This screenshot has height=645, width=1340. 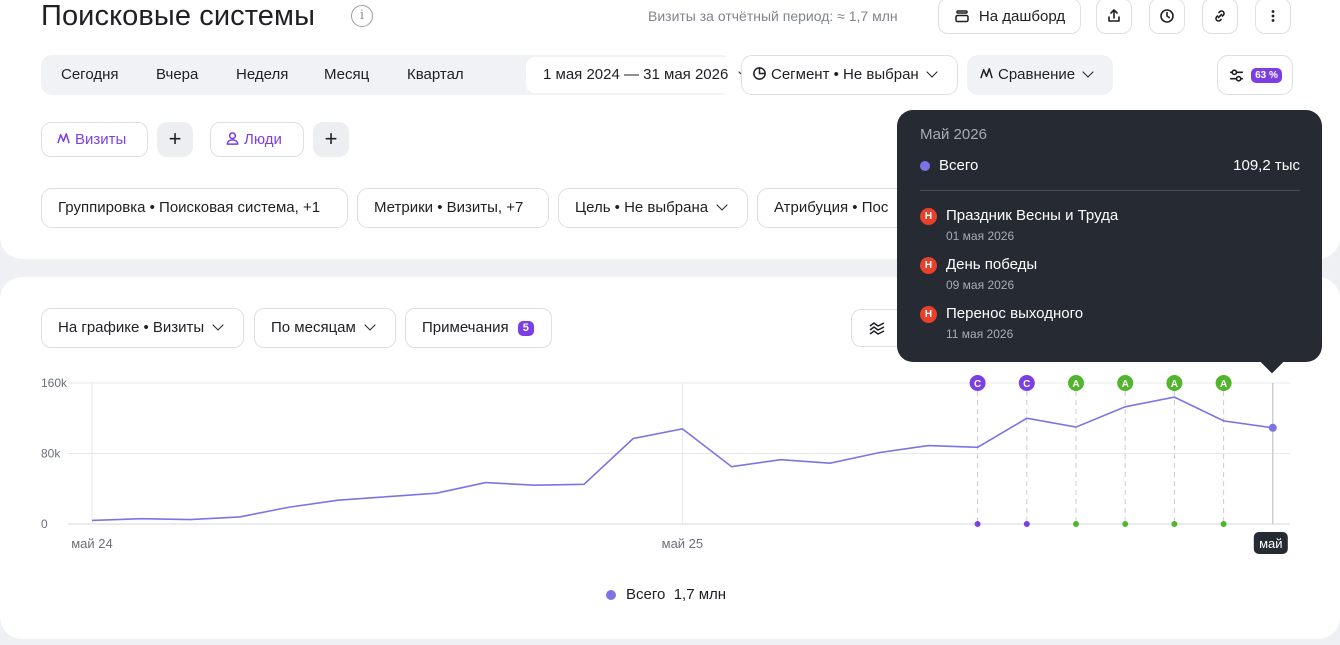 I want to click on period-tab-today: Сегодня, so click(x=90, y=74).